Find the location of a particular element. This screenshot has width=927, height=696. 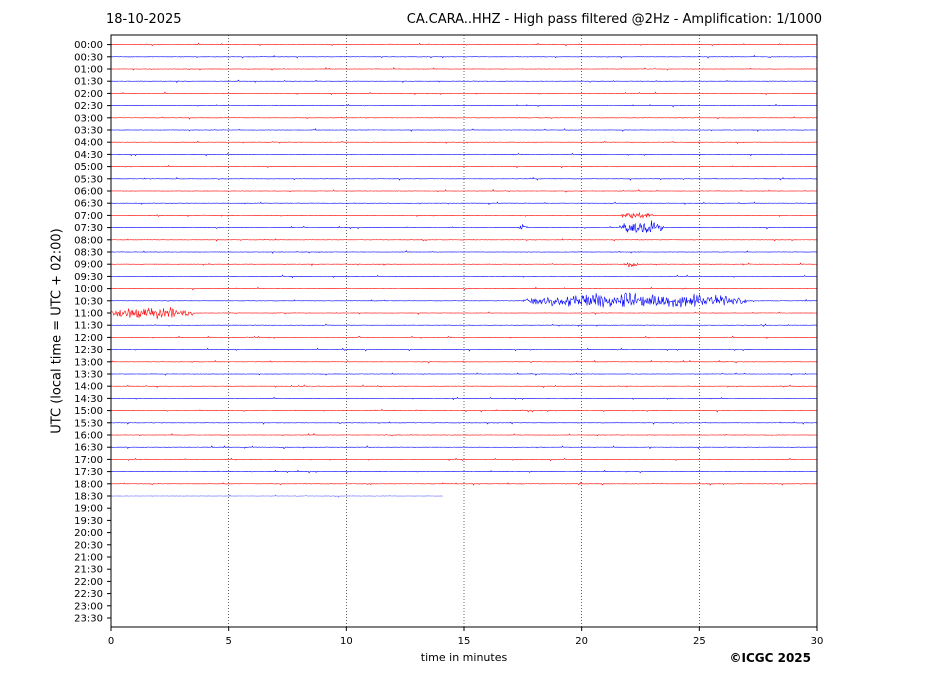

y-tick-label: 17:00 is located at coordinates (88, 460).